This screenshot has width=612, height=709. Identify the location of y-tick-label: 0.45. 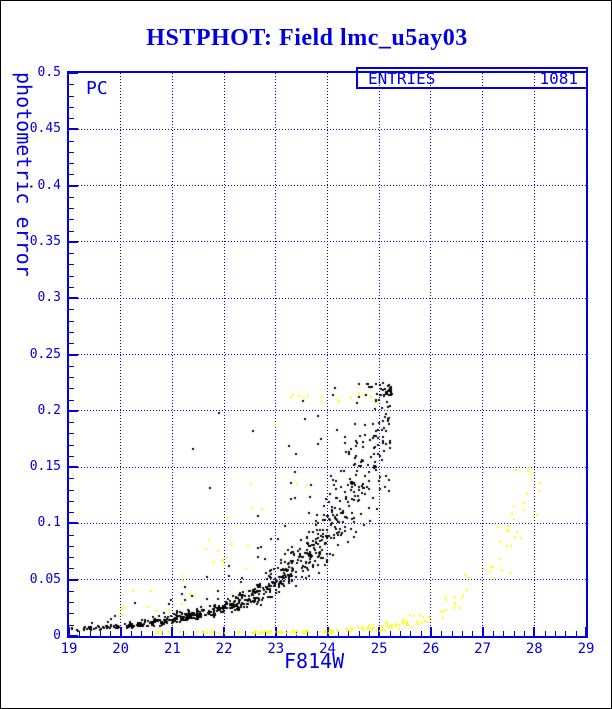
(45, 129).